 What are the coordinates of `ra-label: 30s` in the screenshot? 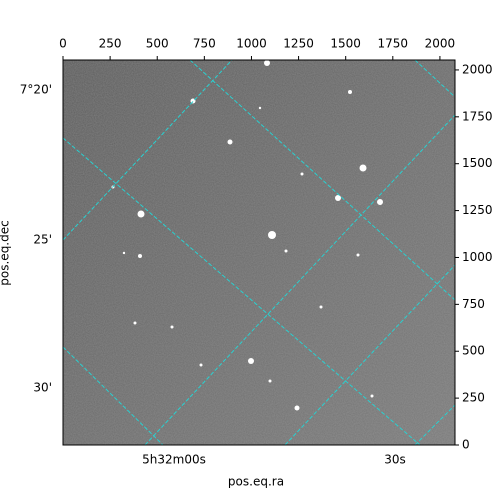 It's located at (395, 460).